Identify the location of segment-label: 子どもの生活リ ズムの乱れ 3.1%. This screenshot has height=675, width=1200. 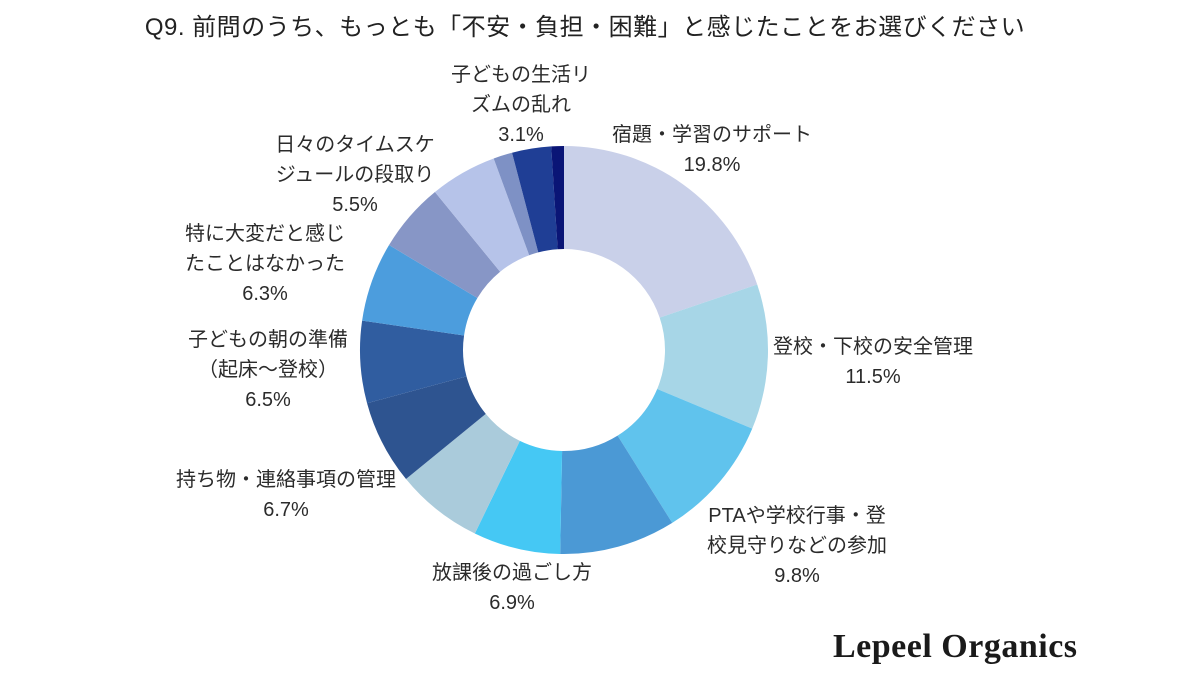
(521, 105).